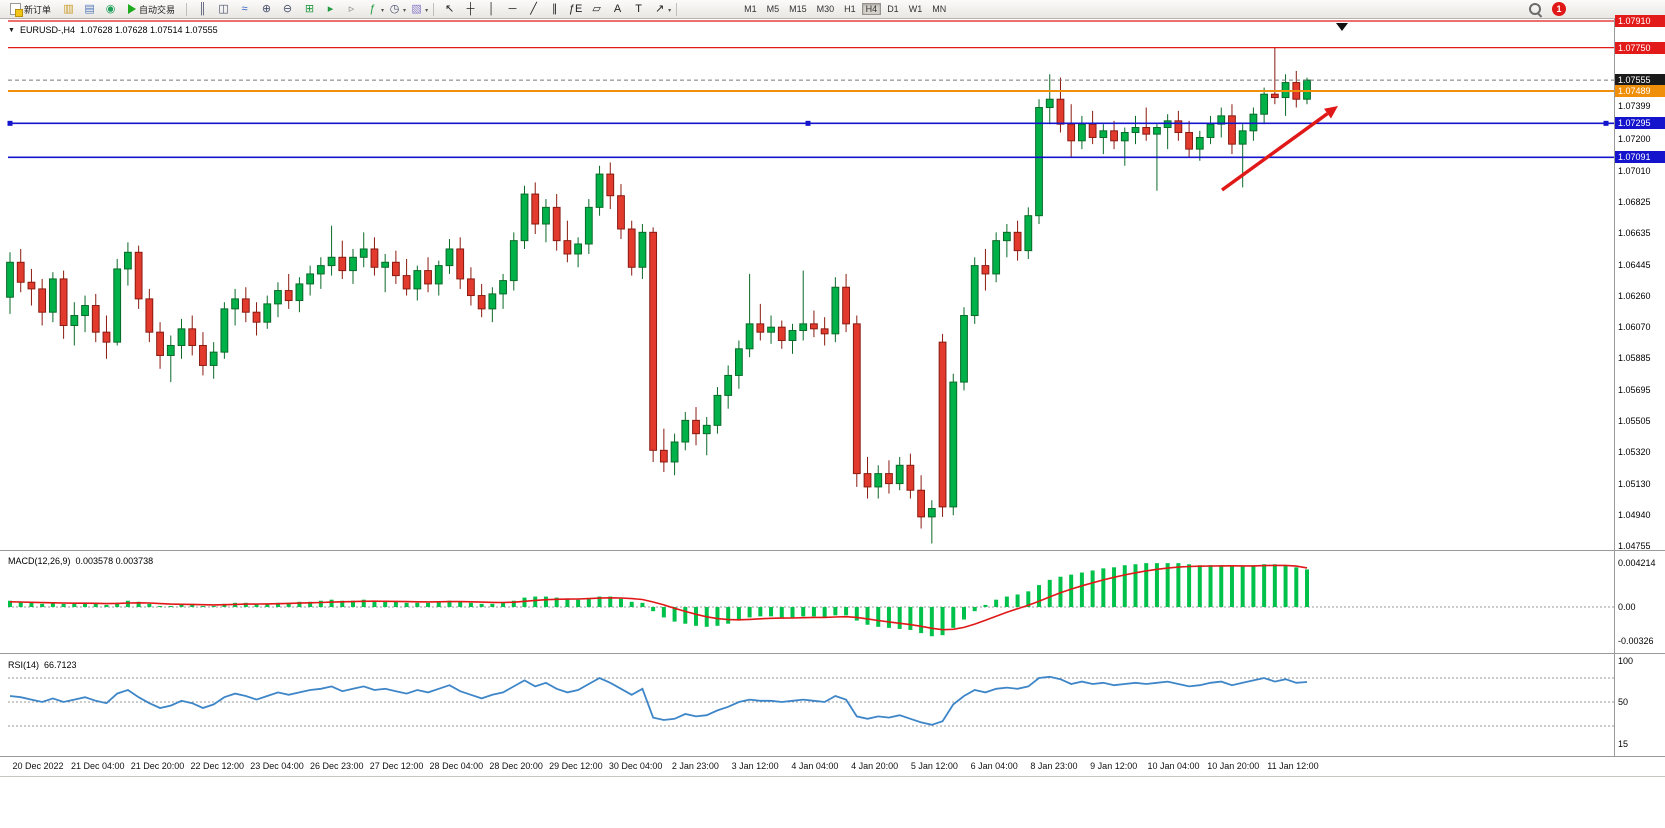 The height and width of the screenshot is (828, 1665). I want to click on auto-trading-button: 自动交易, so click(151, 9).